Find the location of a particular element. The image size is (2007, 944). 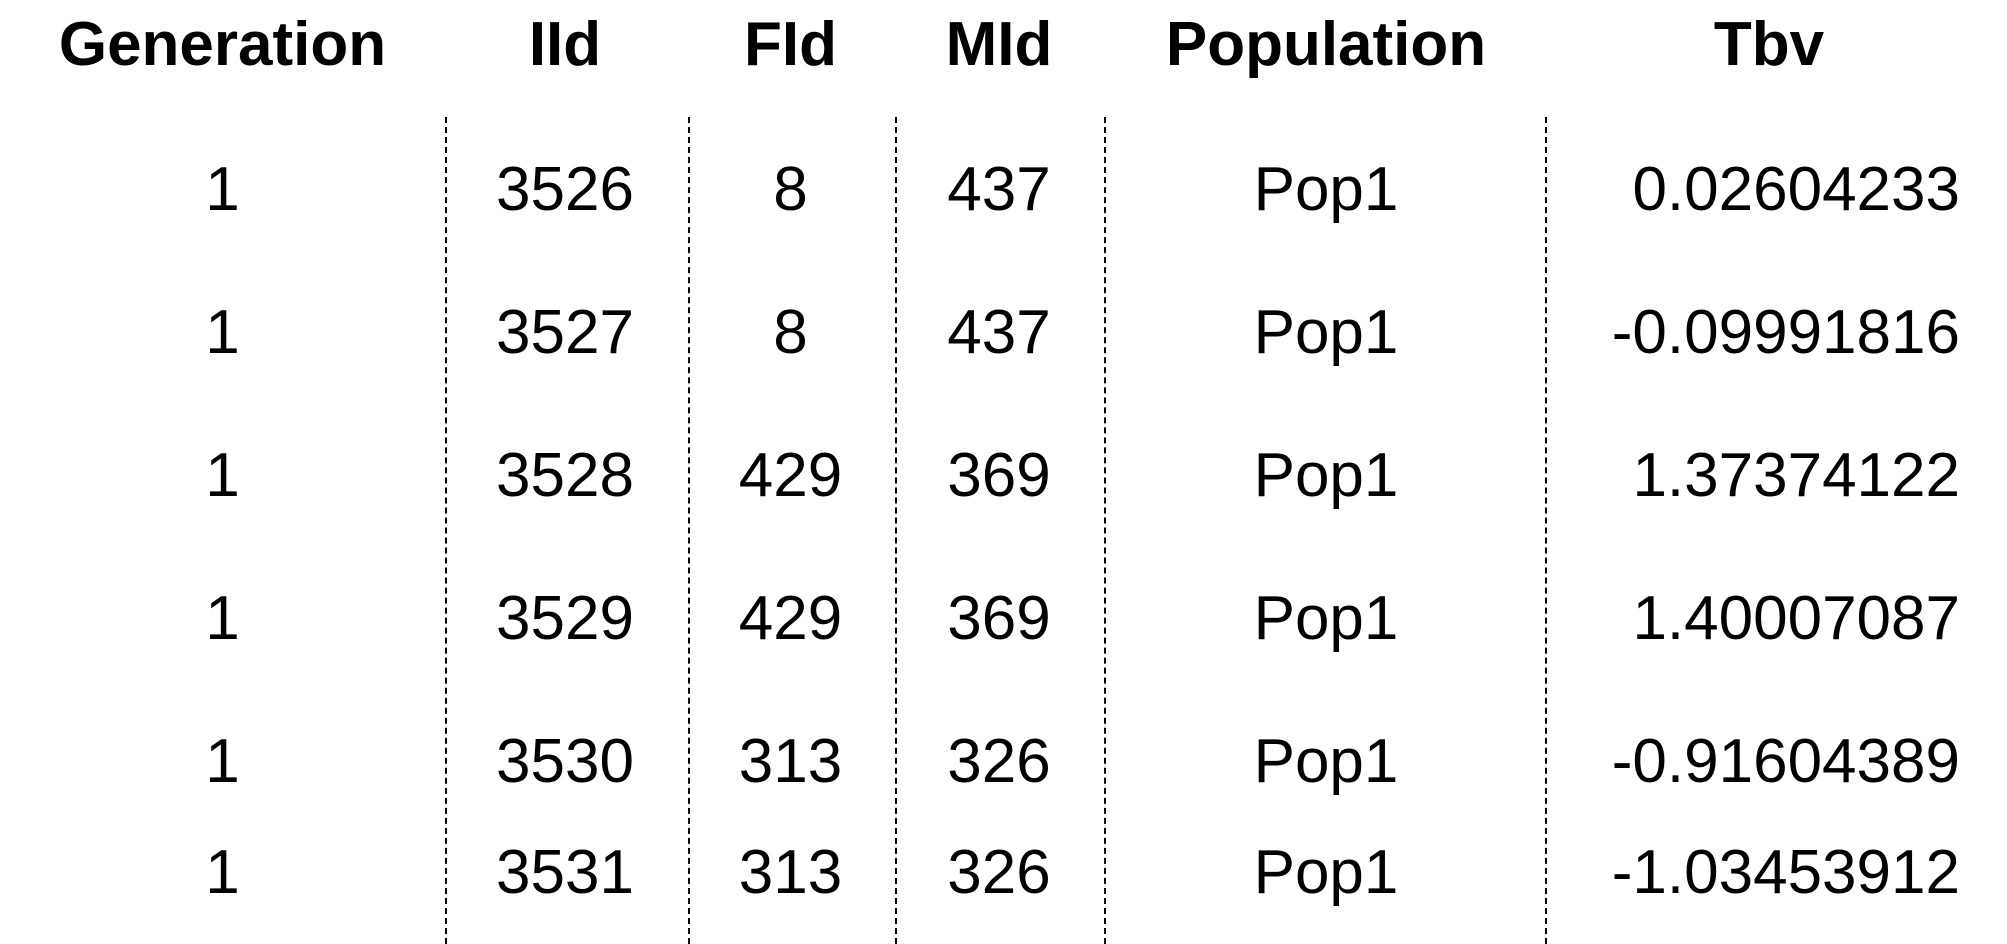

cell-iid: 3530 is located at coordinates (565, 761).